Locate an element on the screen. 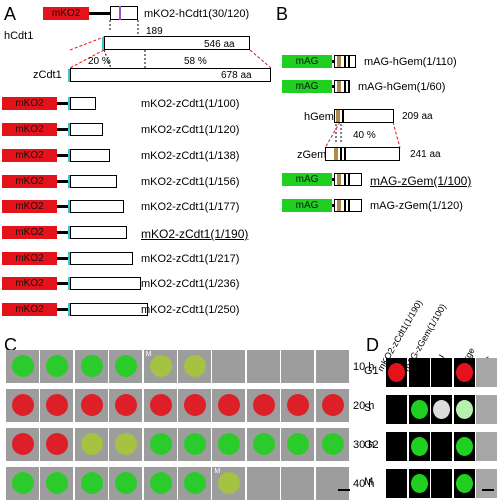 This screenshot has width=500, height=500. zgem-tan-domain is located at coordinates (336, 154).